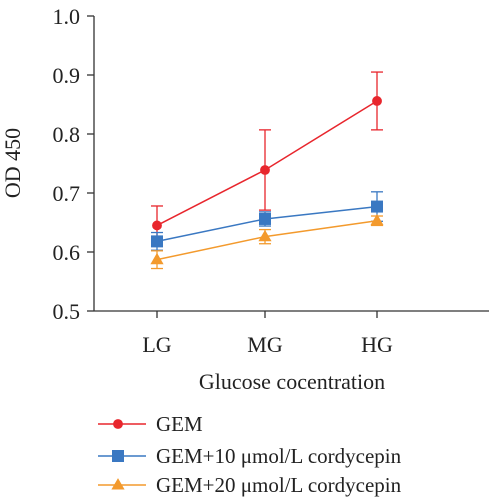 This screenshot has width=489, height=500. What do you see at coordinates (150, 424) in the screenshot?
I see `legend-item: GEM` at bounding box center [150, 424].